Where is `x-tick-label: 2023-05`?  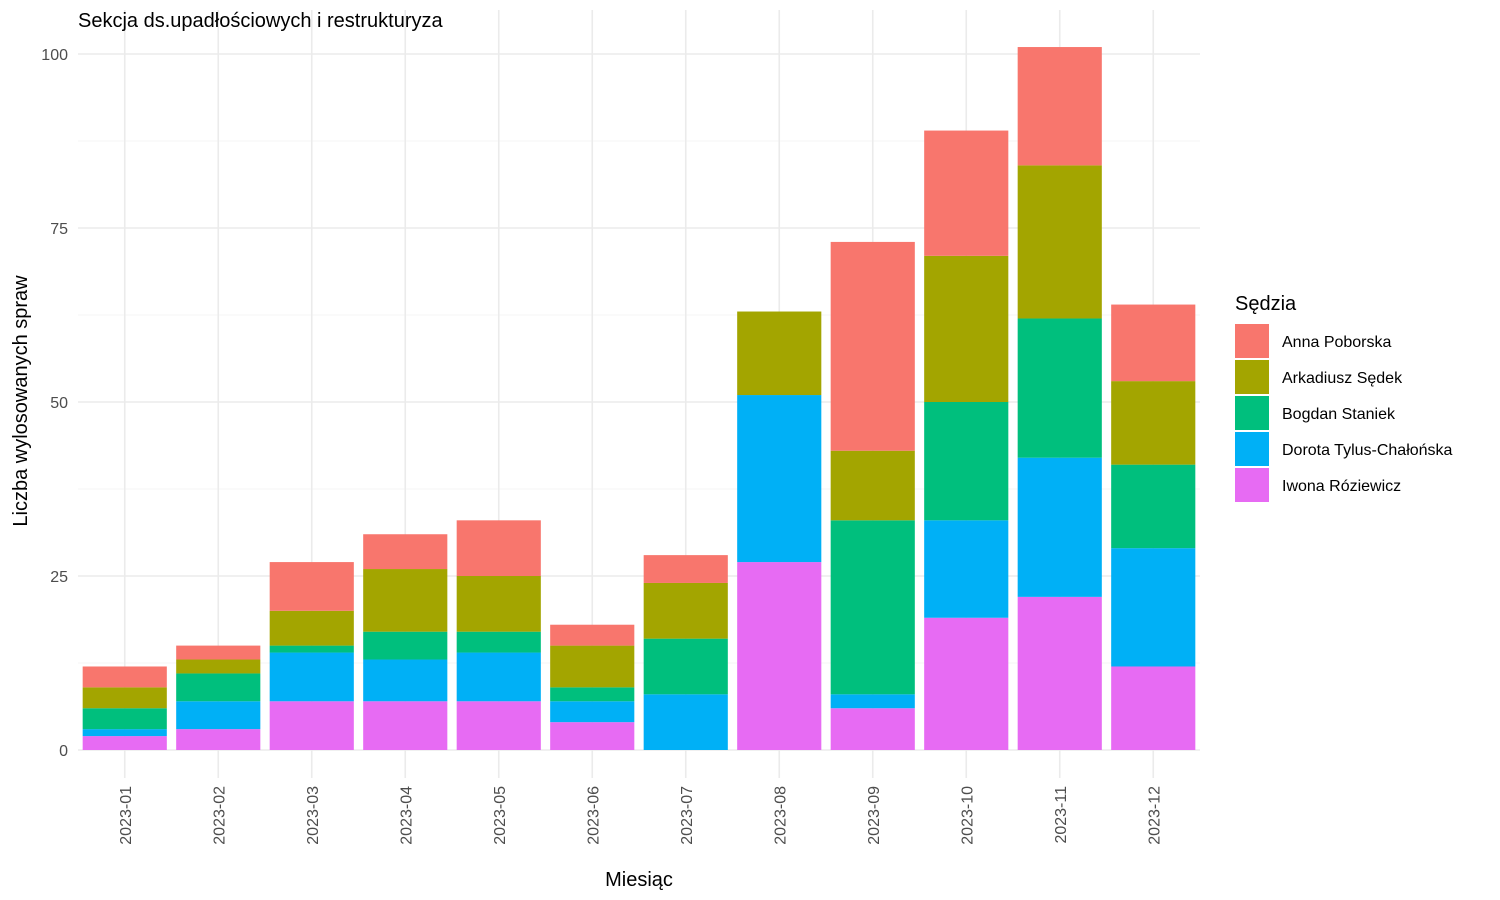
x-tick-label: 2023-05 is located at coordinates (500, 815).